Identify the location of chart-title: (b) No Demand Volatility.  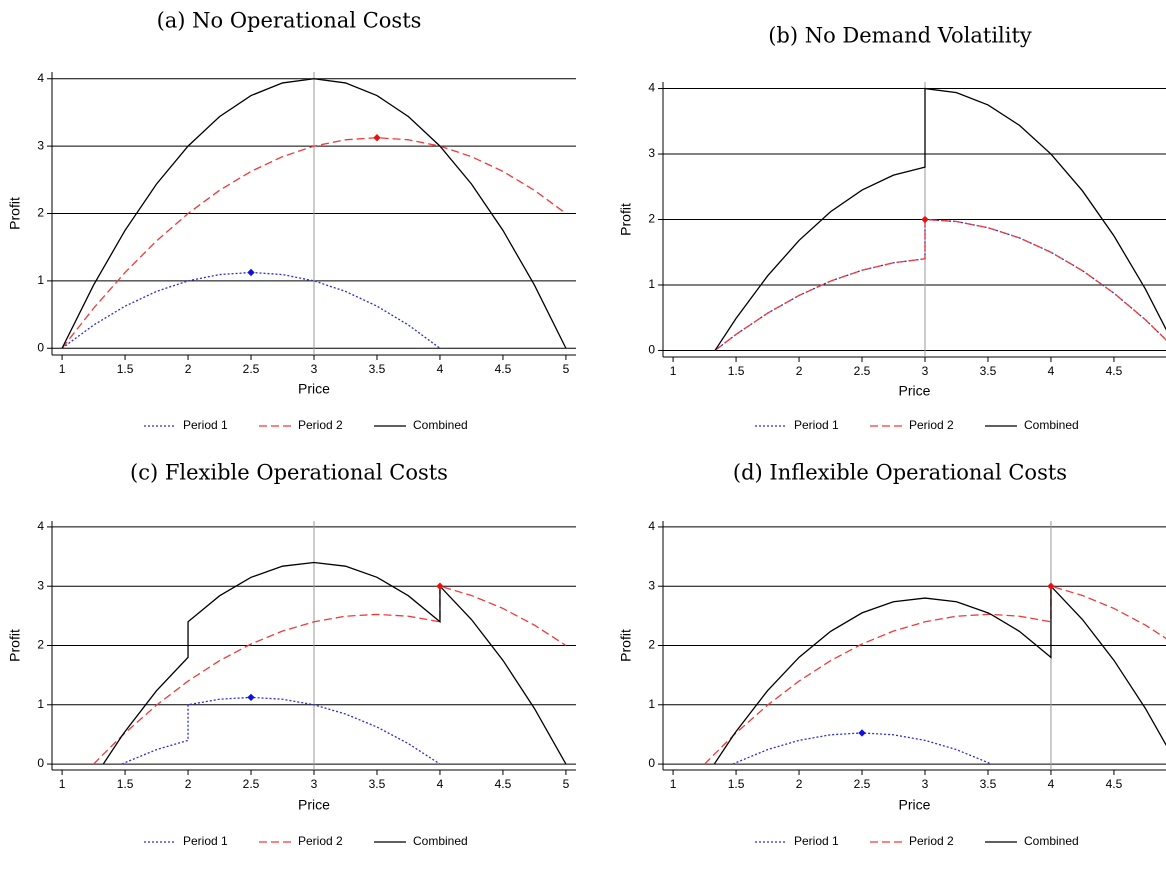
(900, 36).